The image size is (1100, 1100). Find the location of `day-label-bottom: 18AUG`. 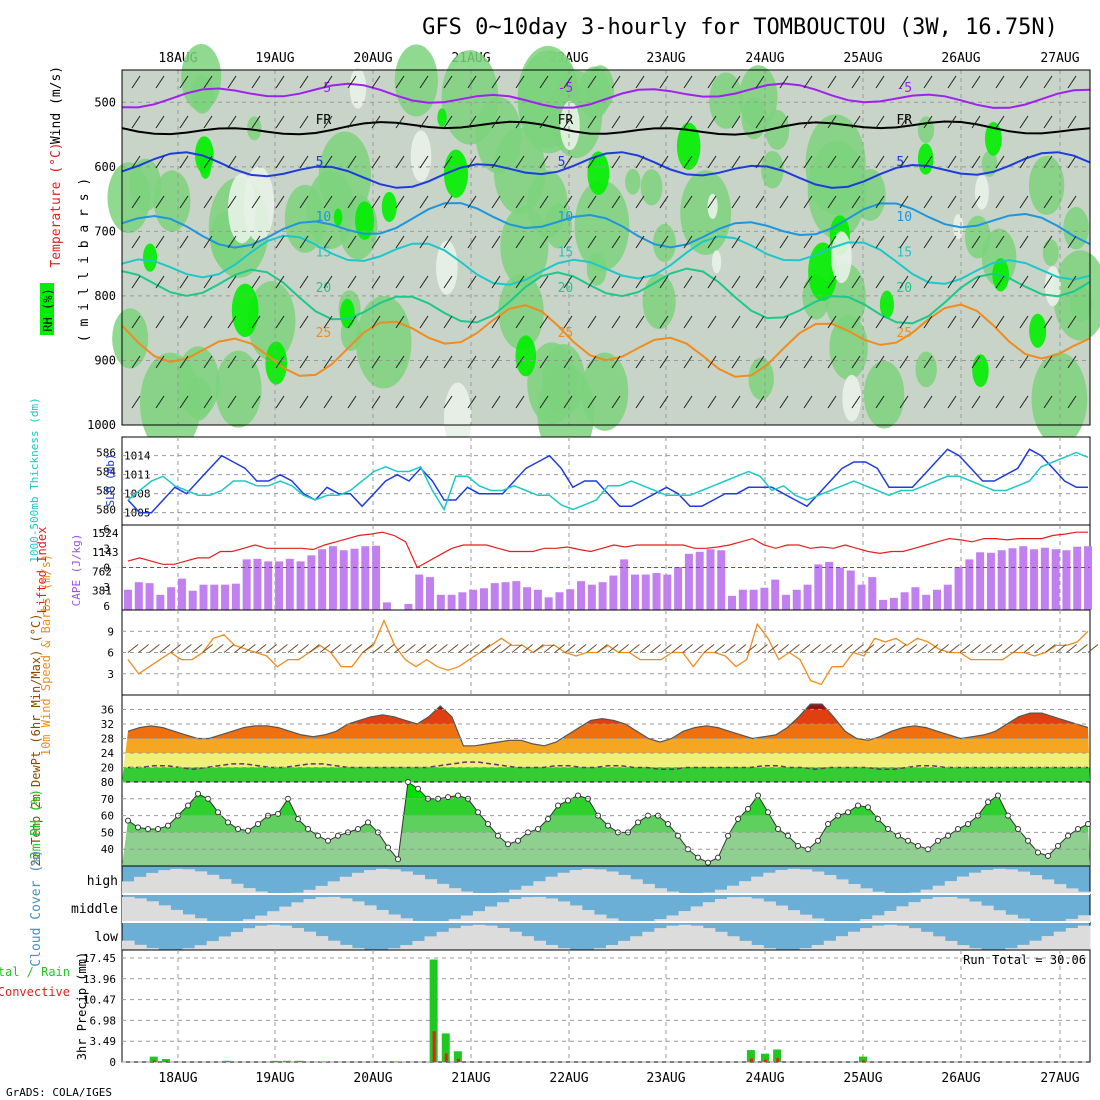

day-label-bottom: 18AUG is located at coordinates (177, 1078).